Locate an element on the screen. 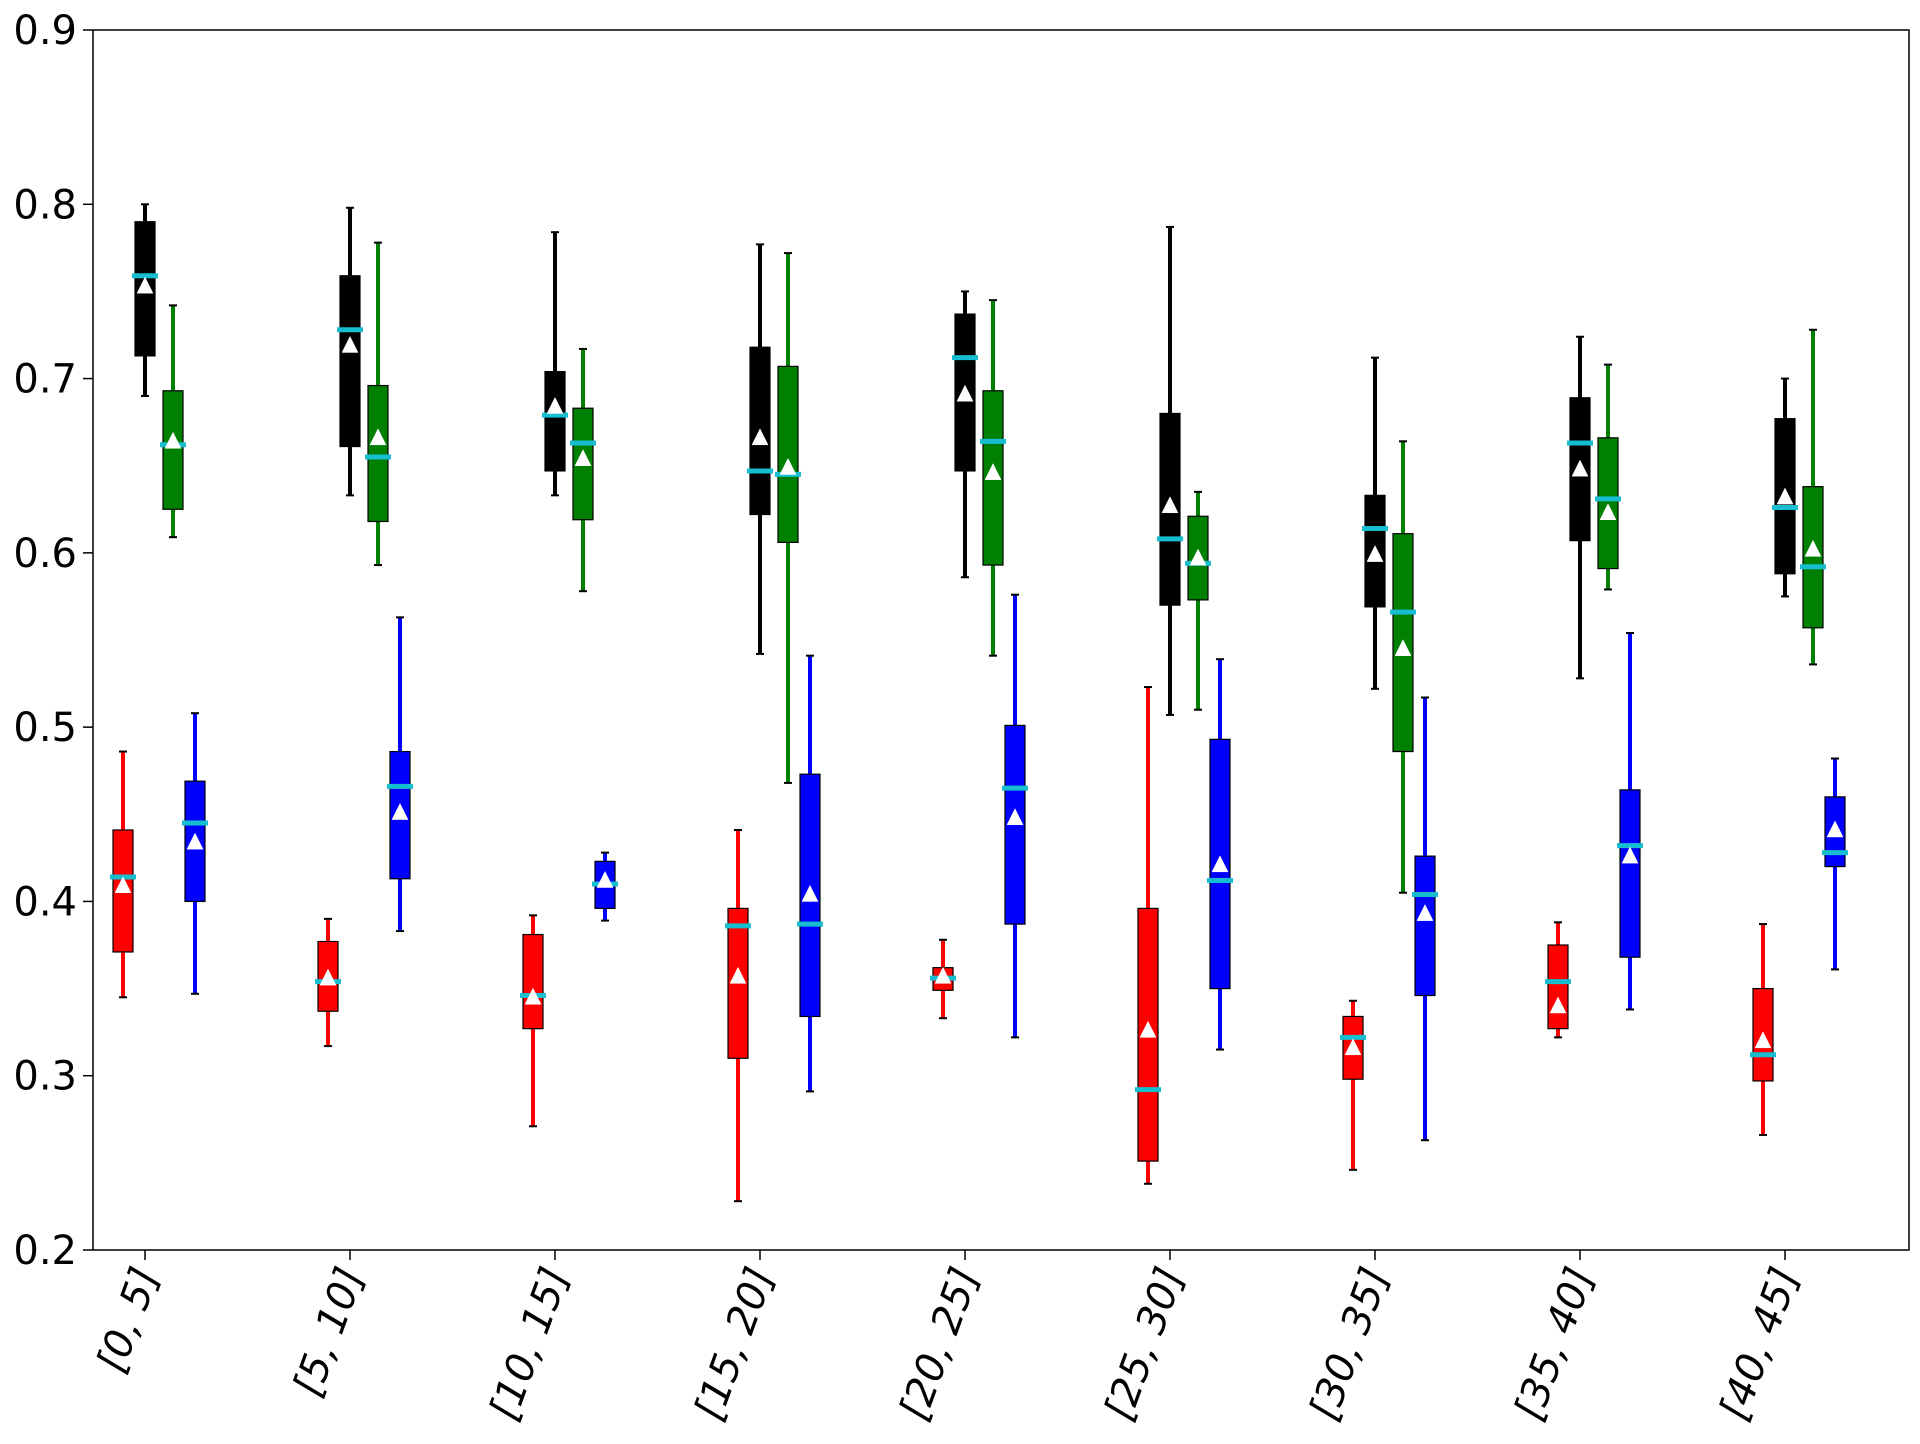 This screenshot has height=1444, width=1920. y-tick-label: 0.4 is located at coordinates (45, 902).